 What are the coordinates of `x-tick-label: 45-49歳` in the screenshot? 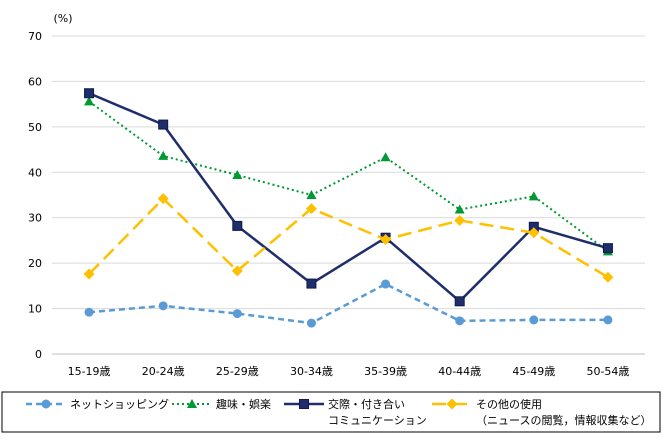 It's located at (533, 371).